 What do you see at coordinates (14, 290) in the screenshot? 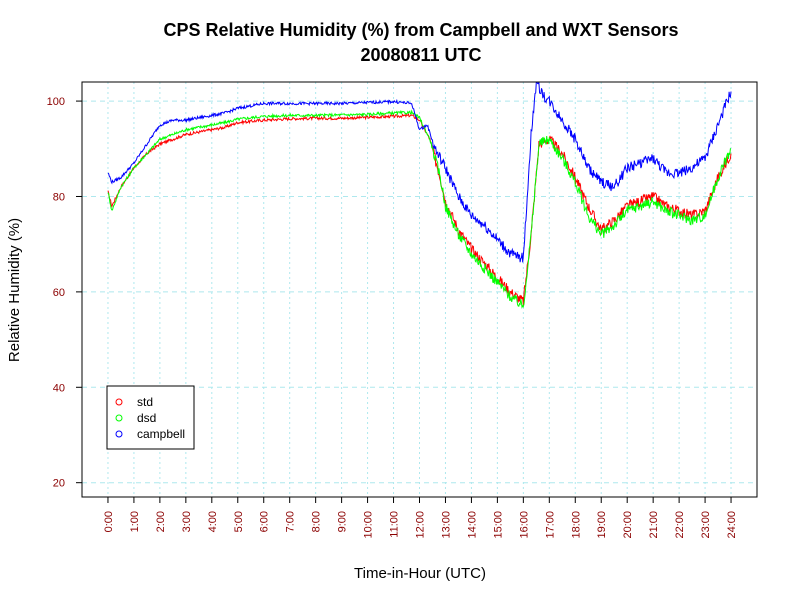
I see `y-axis-label: Relative Humidity (%)` at bounding box center [14, 290].